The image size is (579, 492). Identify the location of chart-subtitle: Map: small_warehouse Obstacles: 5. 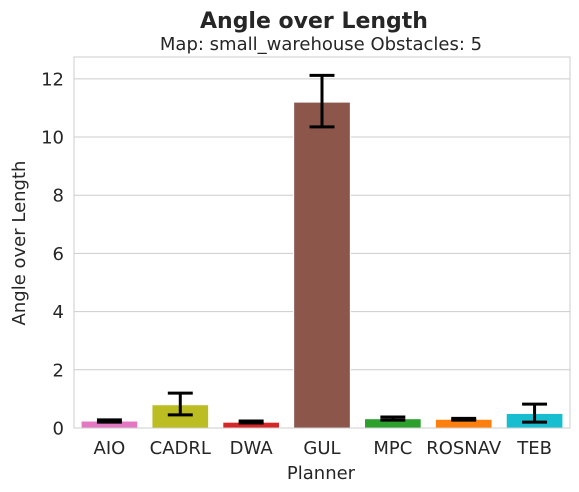
(321, 44).